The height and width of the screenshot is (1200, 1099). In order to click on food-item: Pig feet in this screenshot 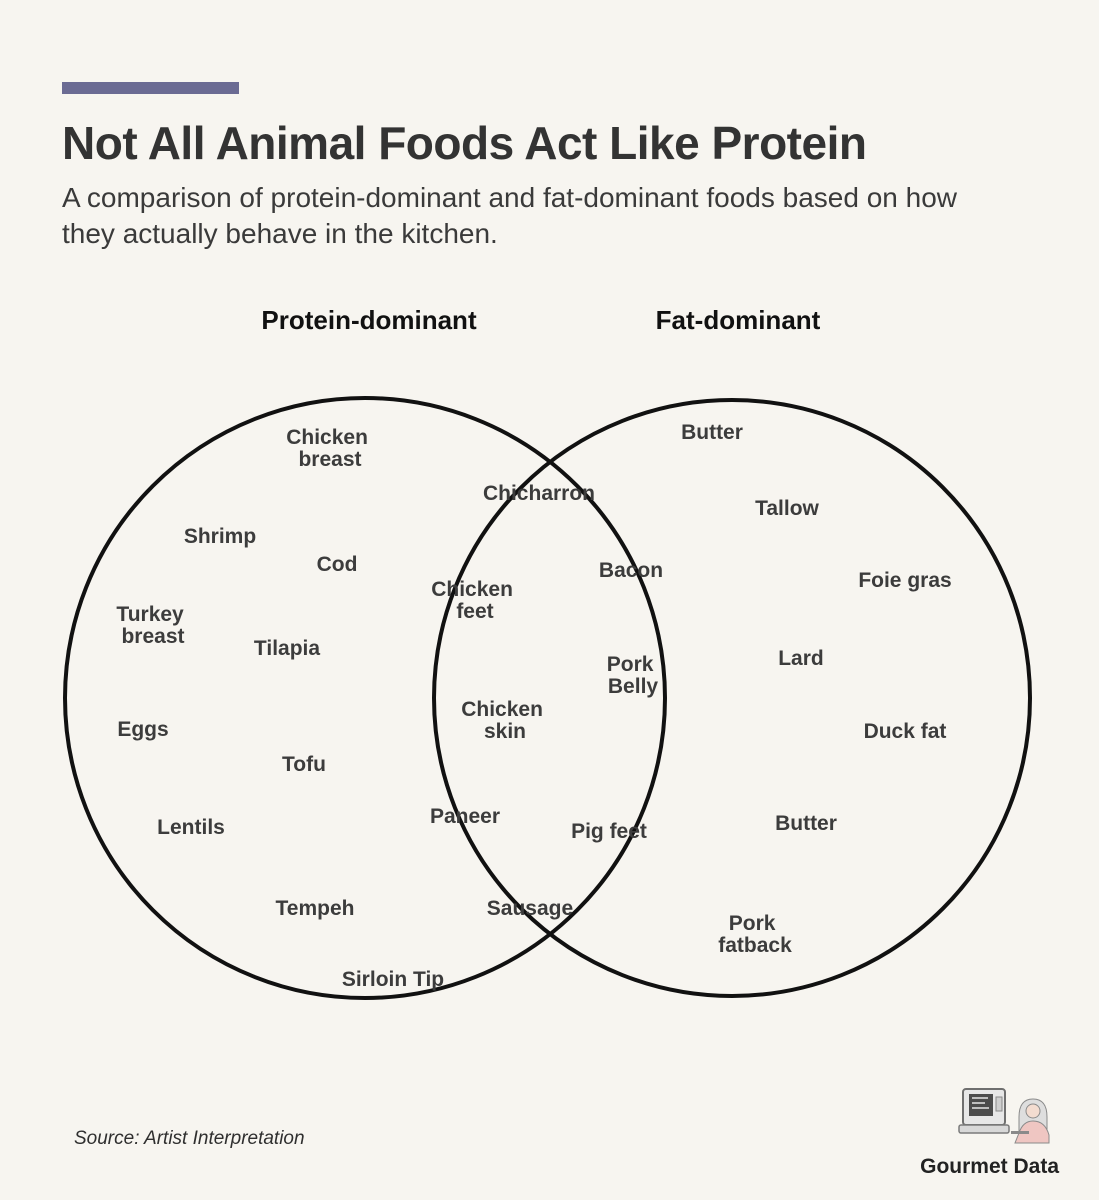, I will do `click(609, 831)`.